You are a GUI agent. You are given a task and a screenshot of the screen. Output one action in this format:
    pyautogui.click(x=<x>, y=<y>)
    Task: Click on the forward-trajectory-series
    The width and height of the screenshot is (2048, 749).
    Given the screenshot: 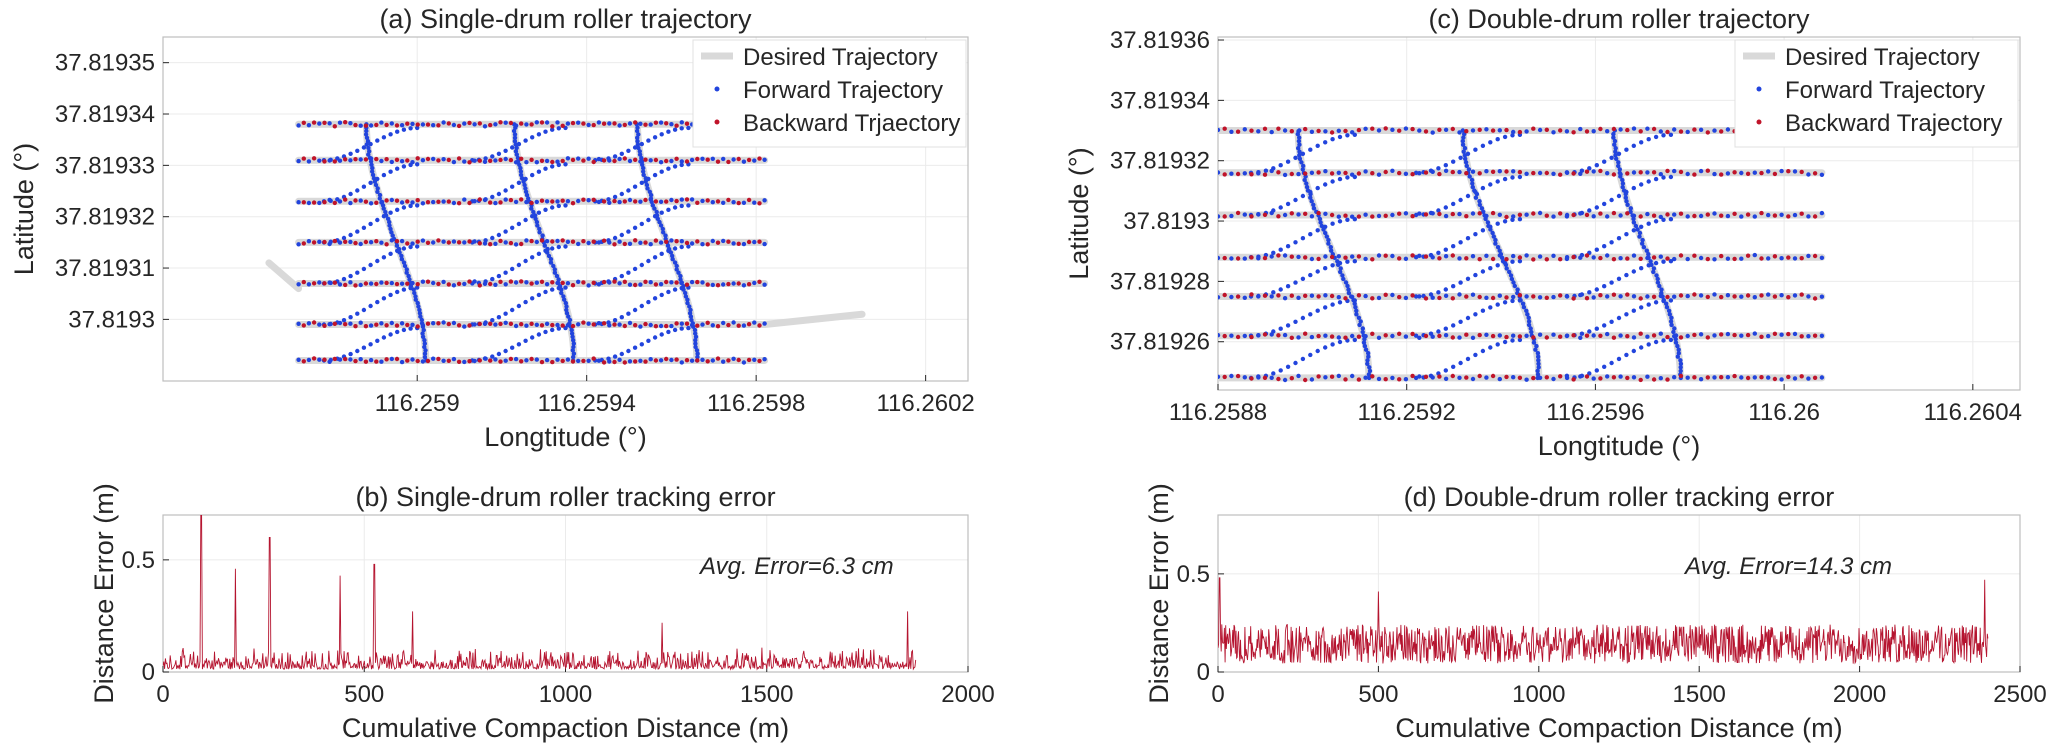 What is the action you would take?
    pyautogui.click(x=1521, y=254)
    